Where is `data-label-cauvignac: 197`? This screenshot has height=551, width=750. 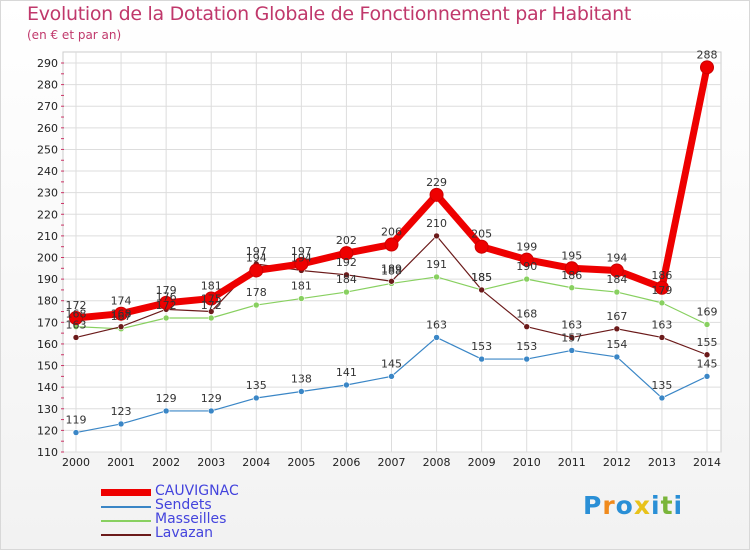
data-label-cauvignac: 197 is located at coordinates (301, 251).